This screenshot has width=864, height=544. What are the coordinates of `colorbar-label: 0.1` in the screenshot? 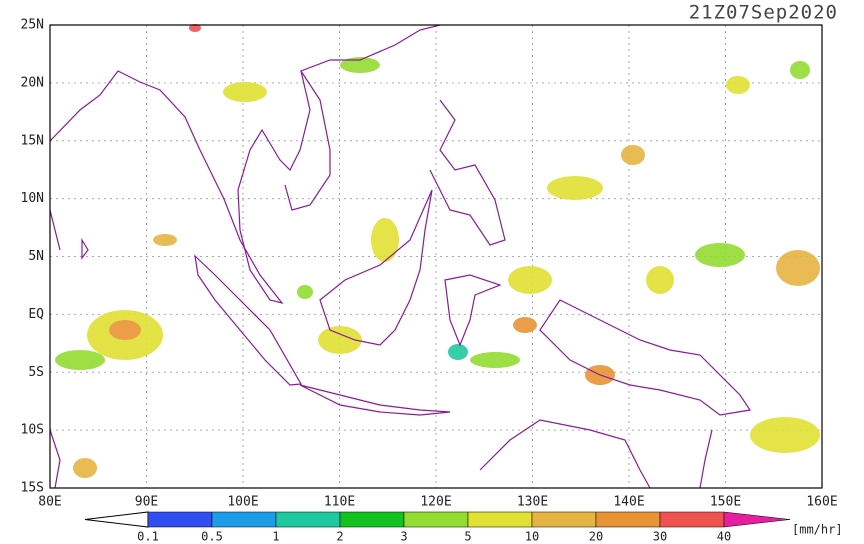 It's located at (148, 537).